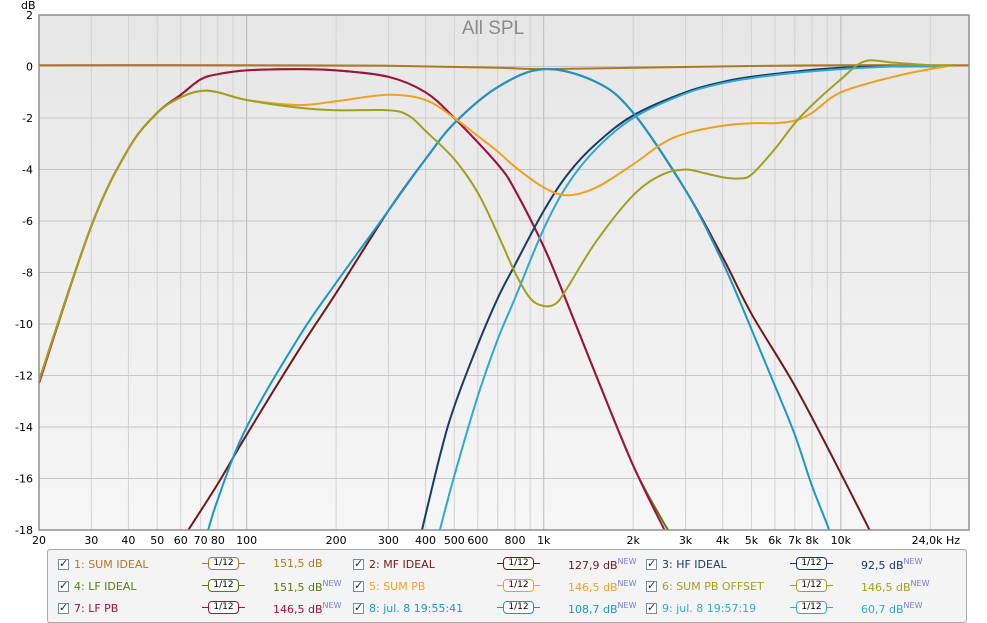 The height and width of the screenshot is (623, 987). What do you see at coordinates (402, 564) in the screenshot?
I see `legend-label: 2: MF IDEAL` at bounding box center [402, 564].